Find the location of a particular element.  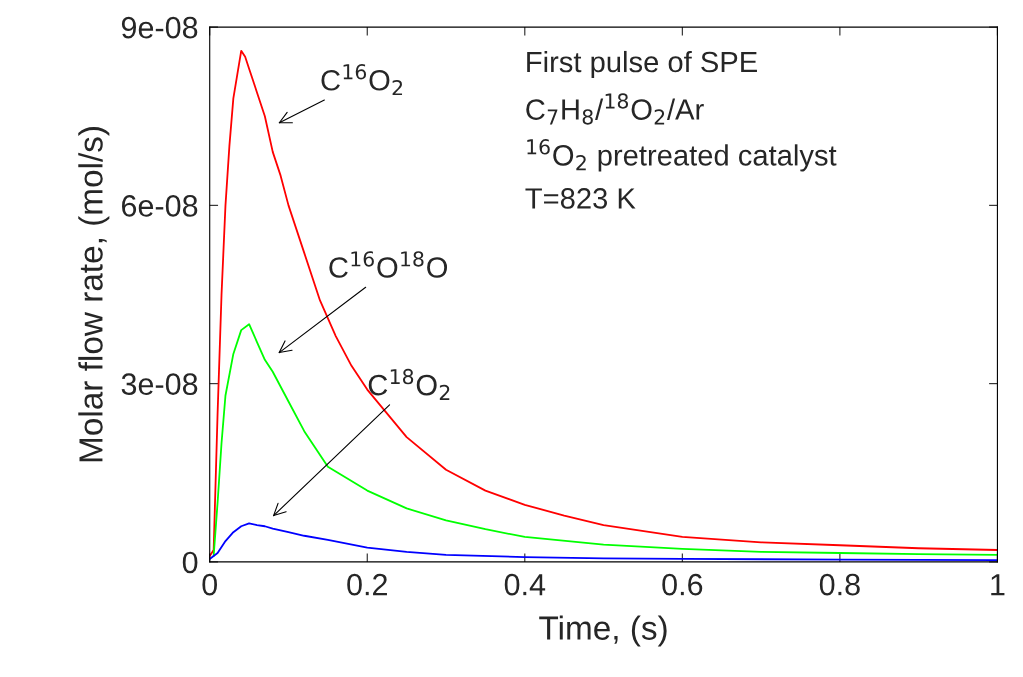

x-tick-label: 1 is located at coordinates (998, 585).